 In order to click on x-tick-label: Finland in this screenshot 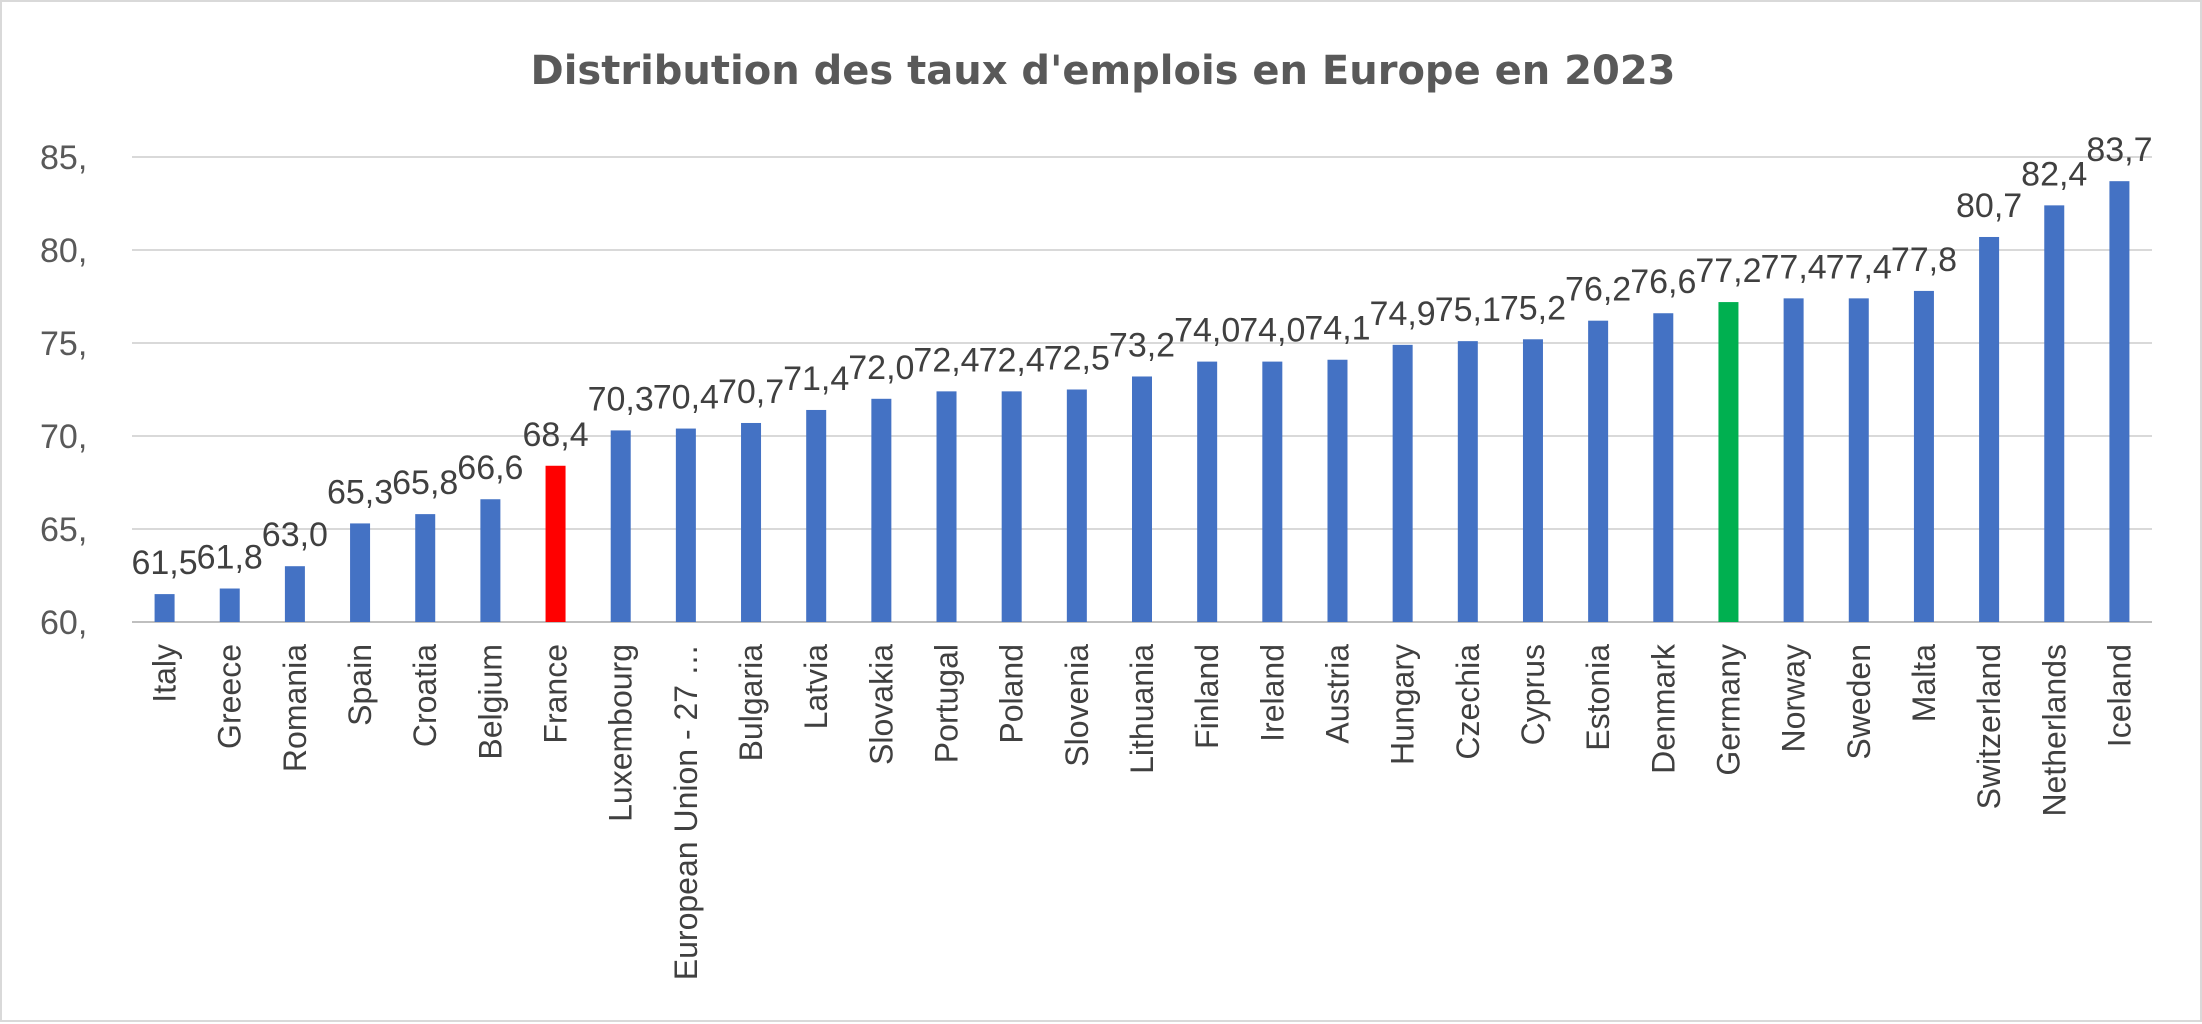, I will do `click(1207, 696)`.